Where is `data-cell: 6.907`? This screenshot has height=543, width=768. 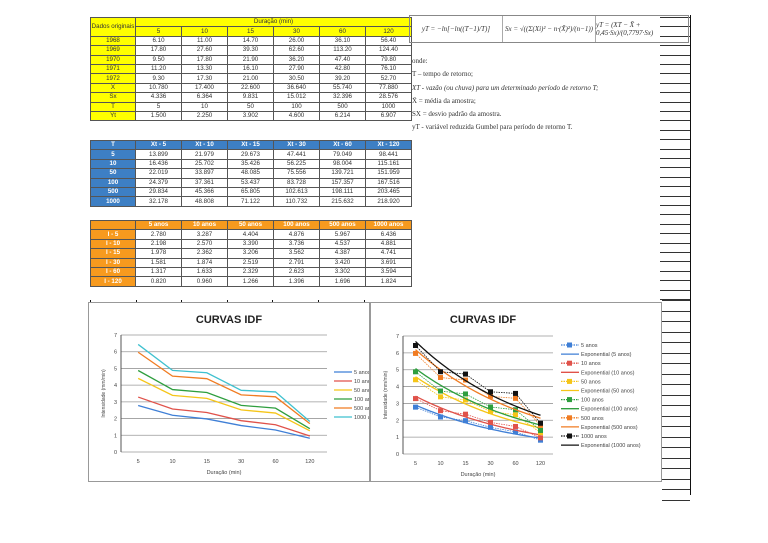
data-cell: 6.907 is located at coordinates (388, 116).